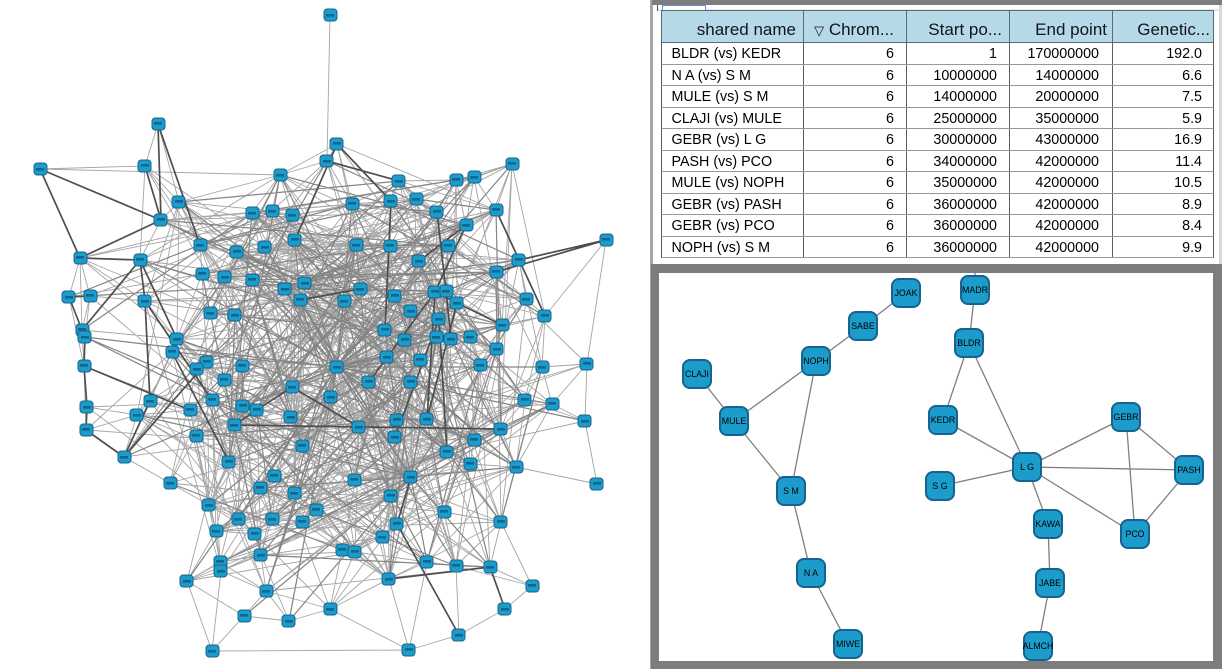 The width and height of the screenshot is (1222, 669). Describe the element at coordinates (939, 486) in the screenshot. I see `svg-text: S G` at that location.